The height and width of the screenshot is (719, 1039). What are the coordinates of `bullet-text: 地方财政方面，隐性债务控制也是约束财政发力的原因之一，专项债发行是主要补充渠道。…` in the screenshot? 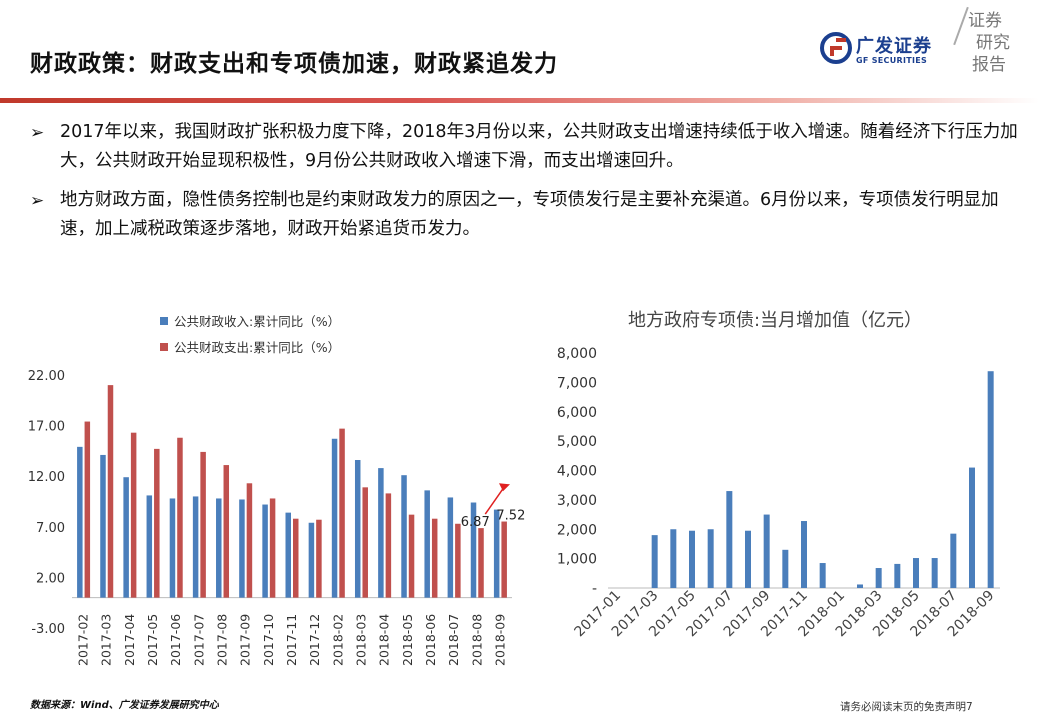 It's located at (529, 214).